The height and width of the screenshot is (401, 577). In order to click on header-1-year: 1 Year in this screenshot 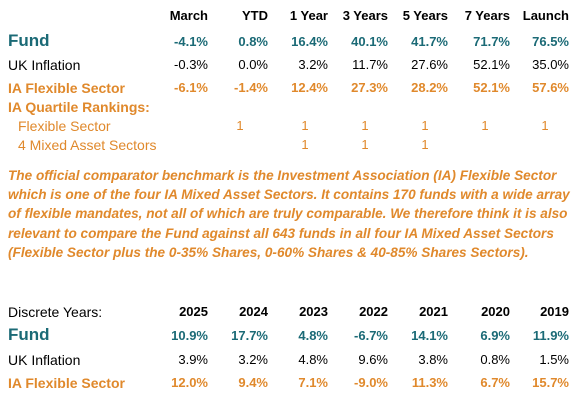, I will do `click(308, 15)`.